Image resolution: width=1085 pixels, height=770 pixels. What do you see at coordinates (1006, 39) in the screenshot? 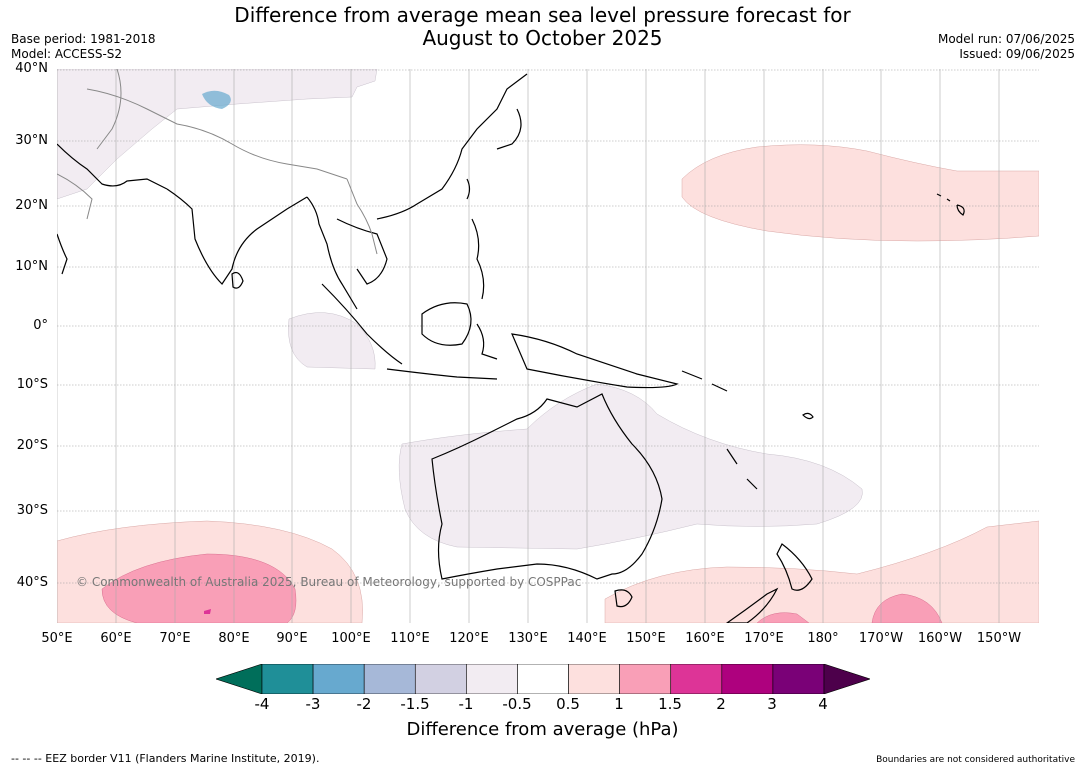
I see `model-run: Model run: 07/06/2025` at bounding box center [1006, 39].